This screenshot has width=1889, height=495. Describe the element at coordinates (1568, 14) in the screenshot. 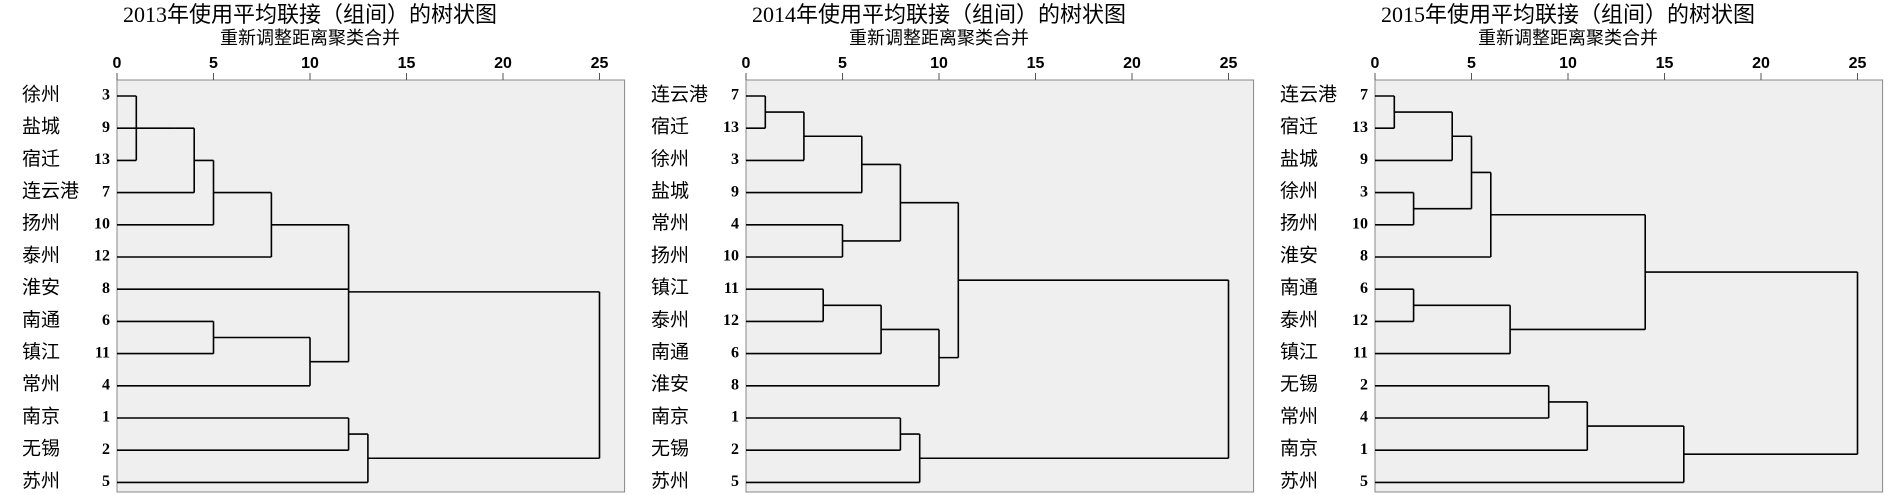

I see `chart-title: 2015年使用平均联接（组间）的树状图` at that location.